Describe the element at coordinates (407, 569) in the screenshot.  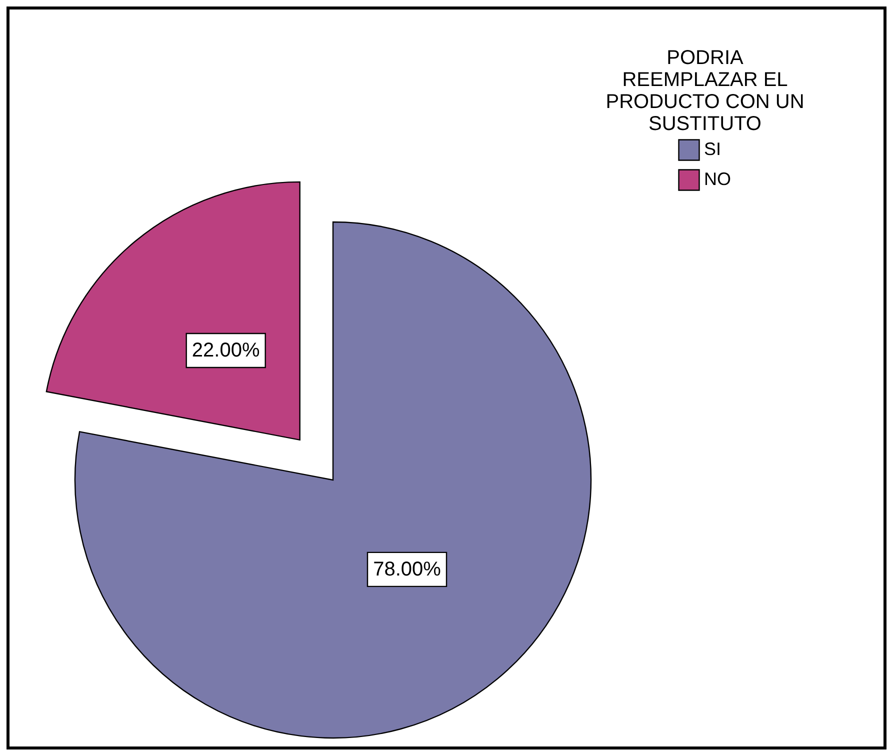
I see `data-label: 78.00%` at that location.